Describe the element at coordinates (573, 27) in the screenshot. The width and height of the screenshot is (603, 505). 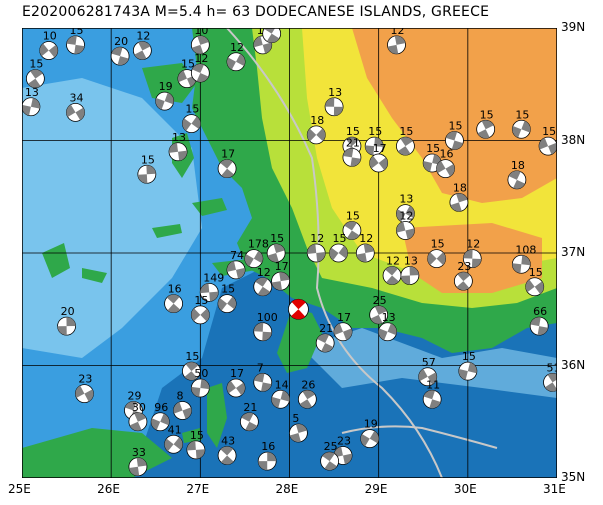
I see `latitude-tick-label: 39N` at that location.